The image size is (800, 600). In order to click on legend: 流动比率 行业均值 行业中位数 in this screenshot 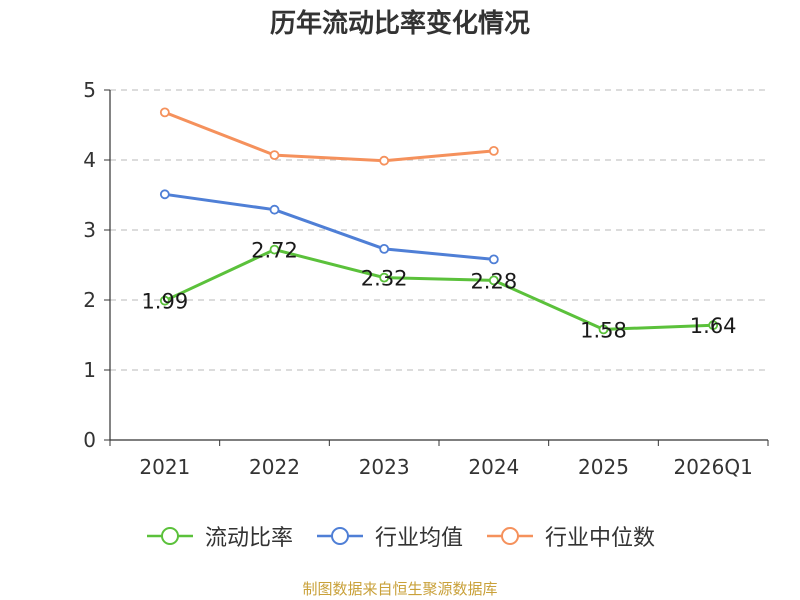, I will do `click(400, 536)`.